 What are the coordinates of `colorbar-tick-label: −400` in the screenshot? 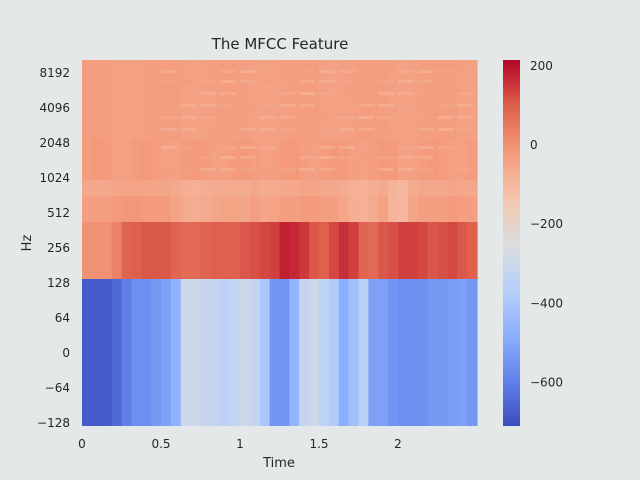 It's located at (546, 303).